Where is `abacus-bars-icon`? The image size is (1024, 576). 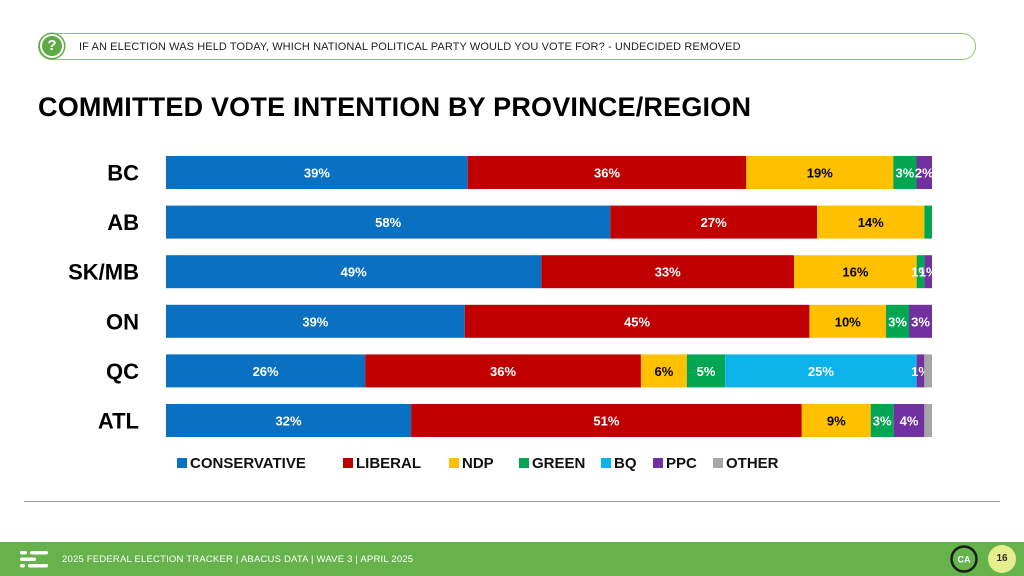
abacus-bars-icon is located at coordinates (34, 559).